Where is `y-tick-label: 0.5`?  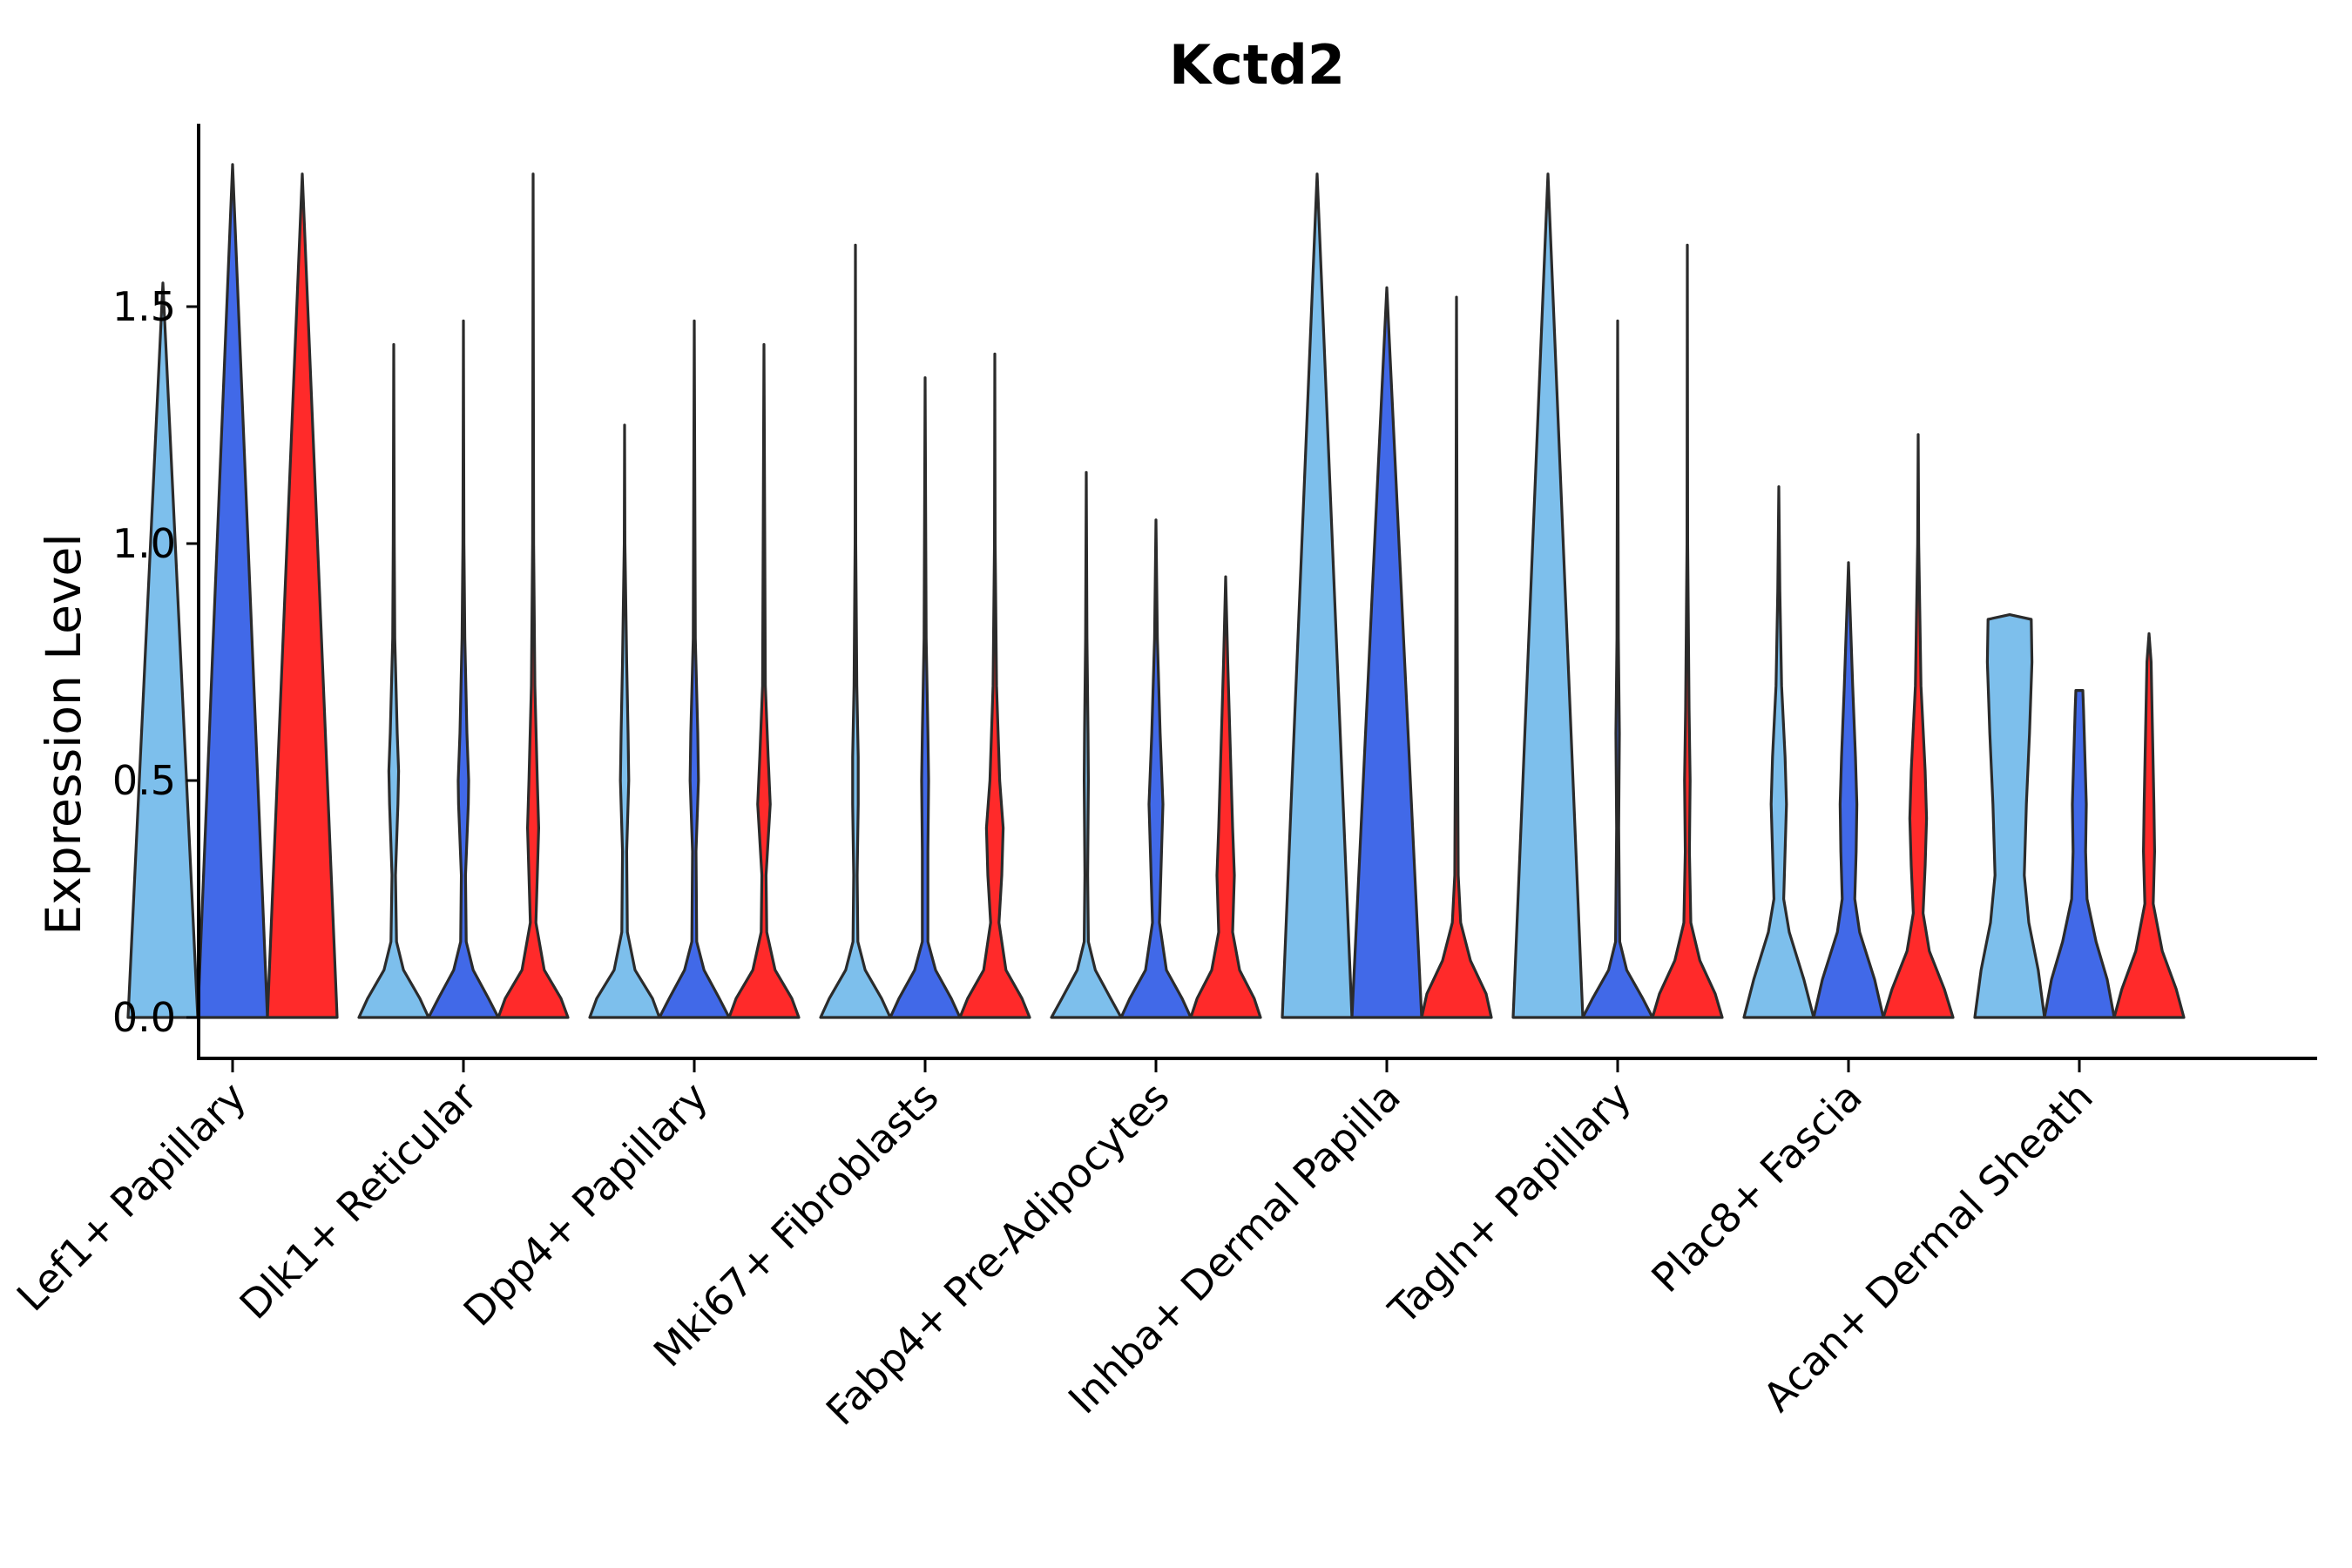 y-tick-label: 0.5 is located at coordinates (144, 780).